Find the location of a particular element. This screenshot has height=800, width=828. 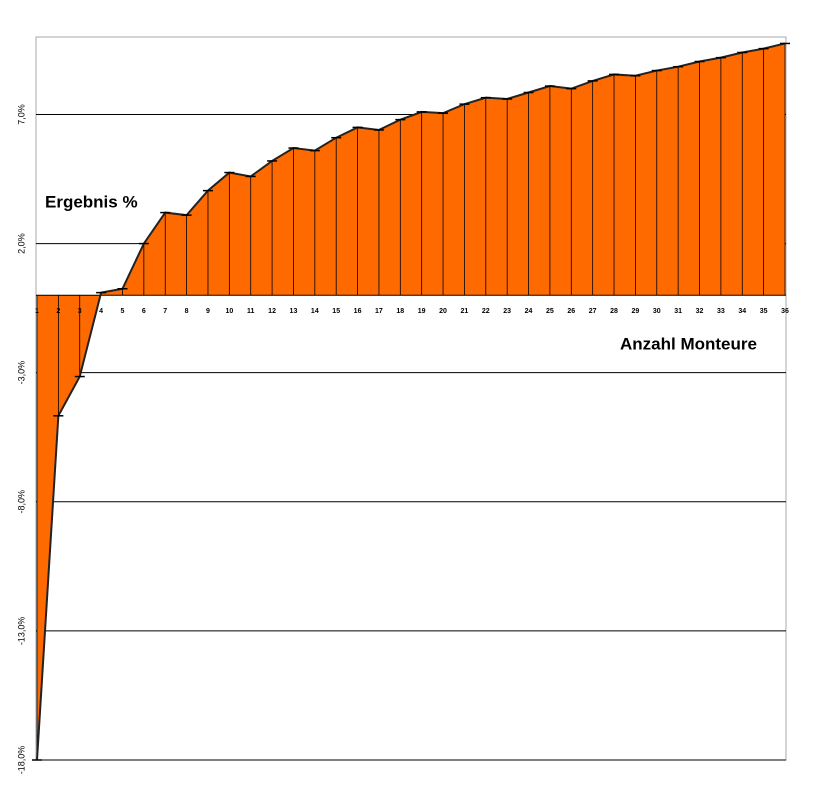

x-tick-label: 2 is located at coordinates (58, 311).